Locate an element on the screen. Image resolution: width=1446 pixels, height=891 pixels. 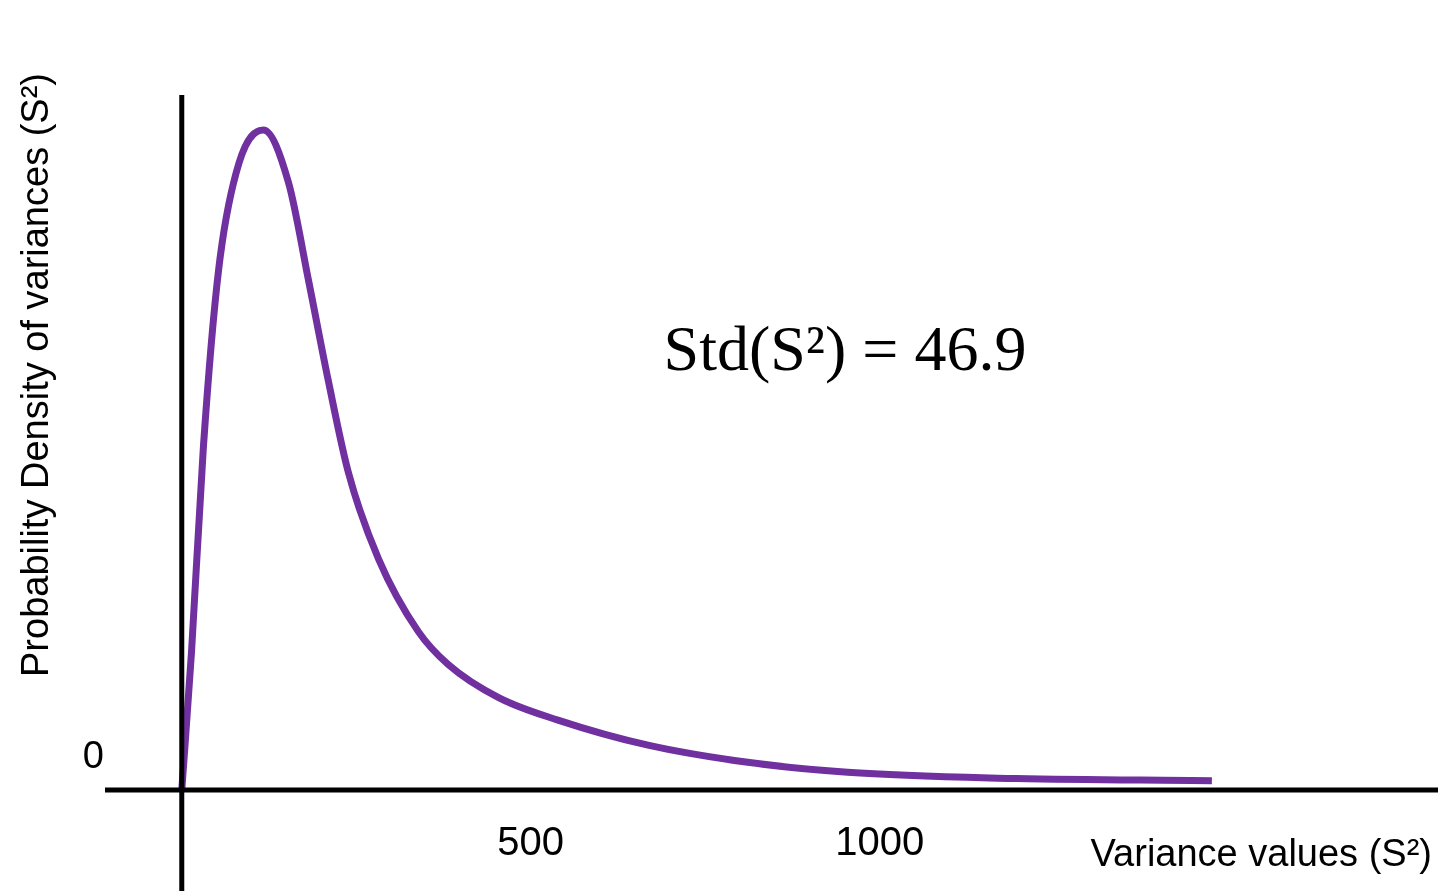
x-axis-title: Variance values (S²) is located at coordinates (1261, 853).